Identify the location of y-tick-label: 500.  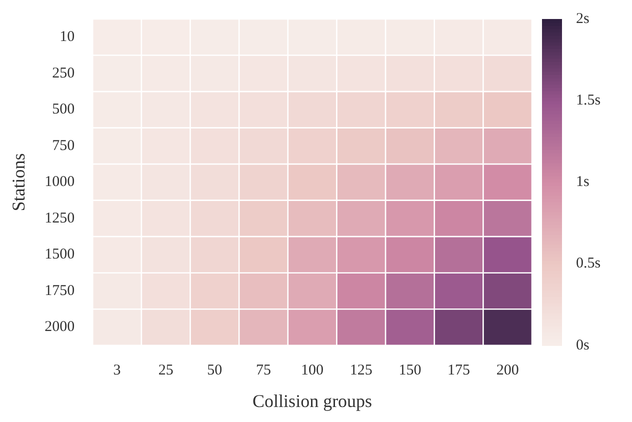
(63, 110).